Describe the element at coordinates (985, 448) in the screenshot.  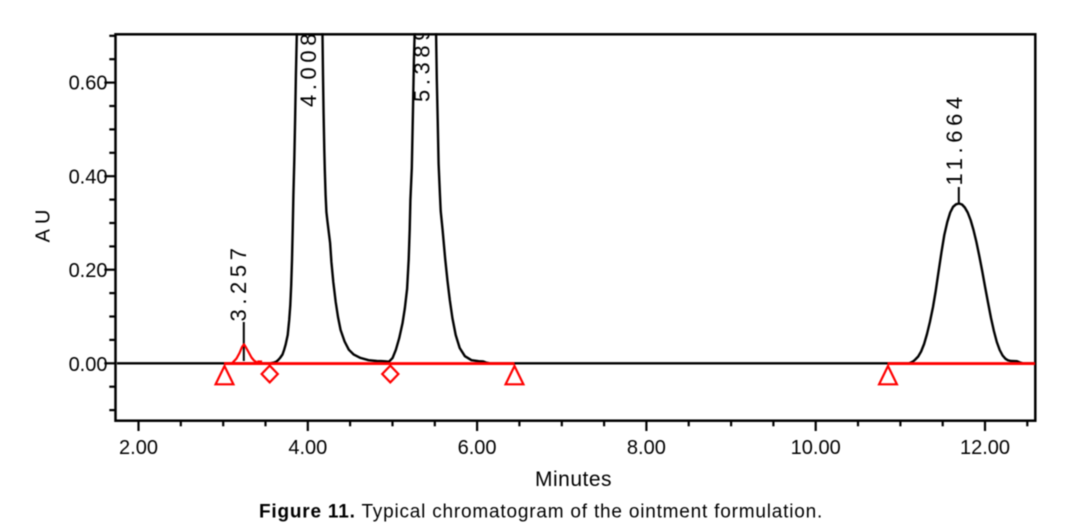
I see `svg-text: 12.00` at that location.